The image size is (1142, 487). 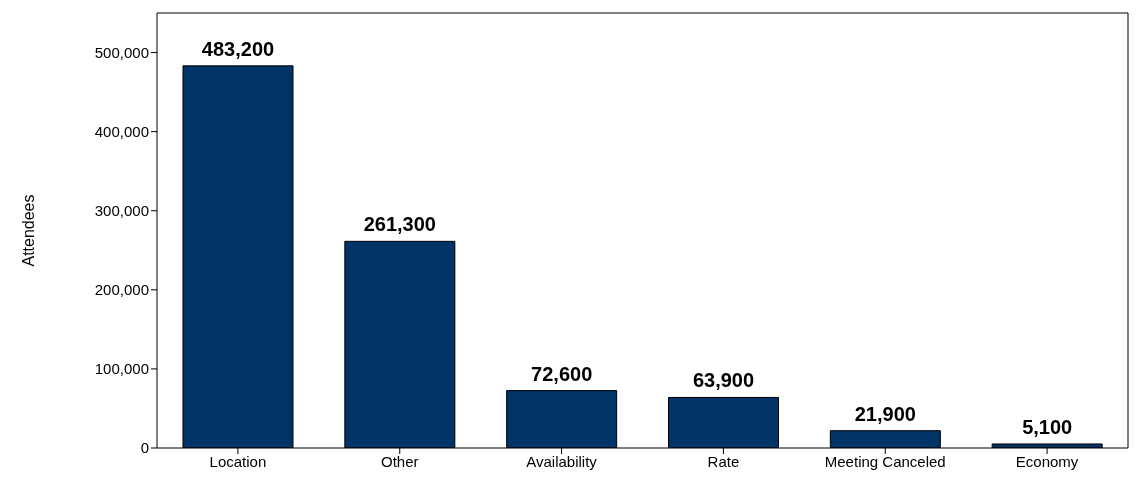 I want to click on y-tick-label: 300,000, so click(x=121, y=211).